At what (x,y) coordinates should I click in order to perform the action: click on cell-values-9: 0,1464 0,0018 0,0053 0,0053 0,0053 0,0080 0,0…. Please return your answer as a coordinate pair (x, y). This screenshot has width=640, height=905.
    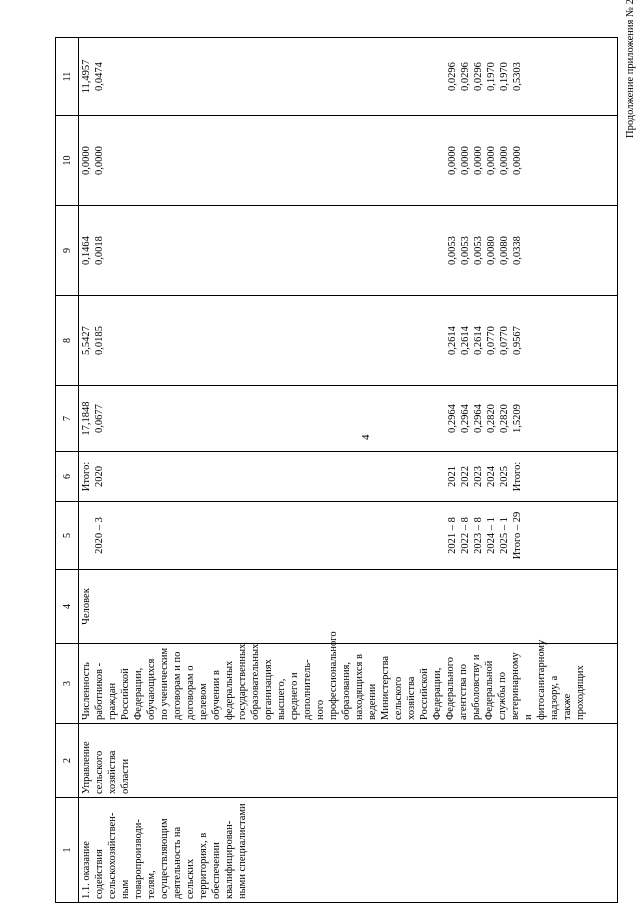
    Looking at the image, I should click on (348, 250).